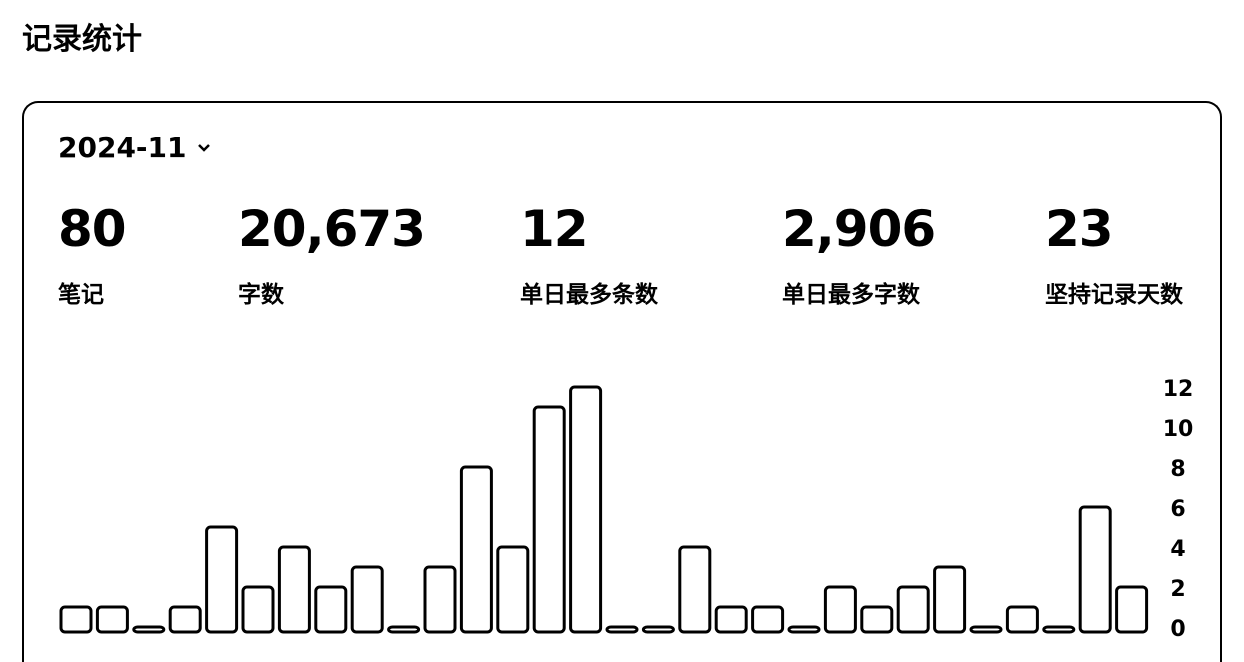  What do you see at coordinates (332, 229) in the screenshot?
I see `stat-value: 20,673` at bounding box center [332, 229].